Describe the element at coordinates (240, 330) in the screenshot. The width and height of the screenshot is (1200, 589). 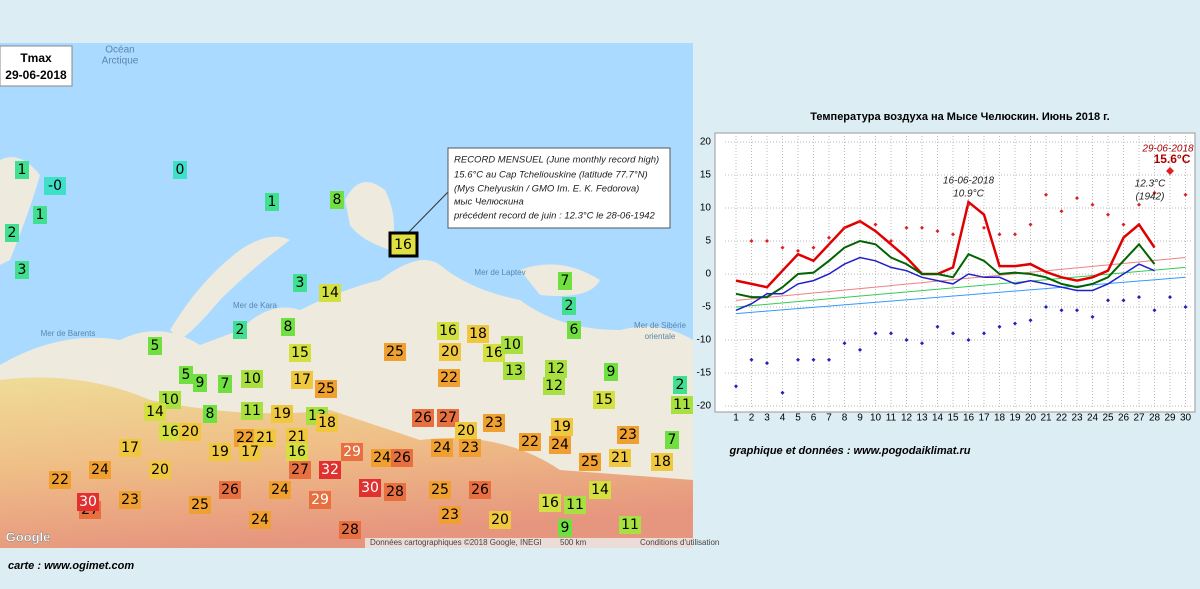
I see `station-value: 2` at that location.